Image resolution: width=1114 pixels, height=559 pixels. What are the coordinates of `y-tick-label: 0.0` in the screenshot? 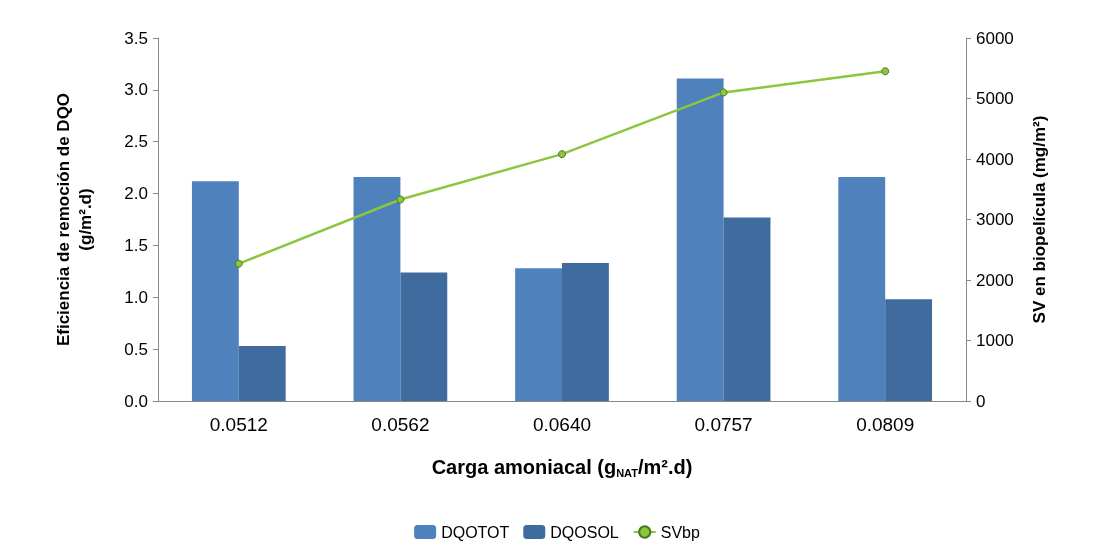 It's located at (136, 401).